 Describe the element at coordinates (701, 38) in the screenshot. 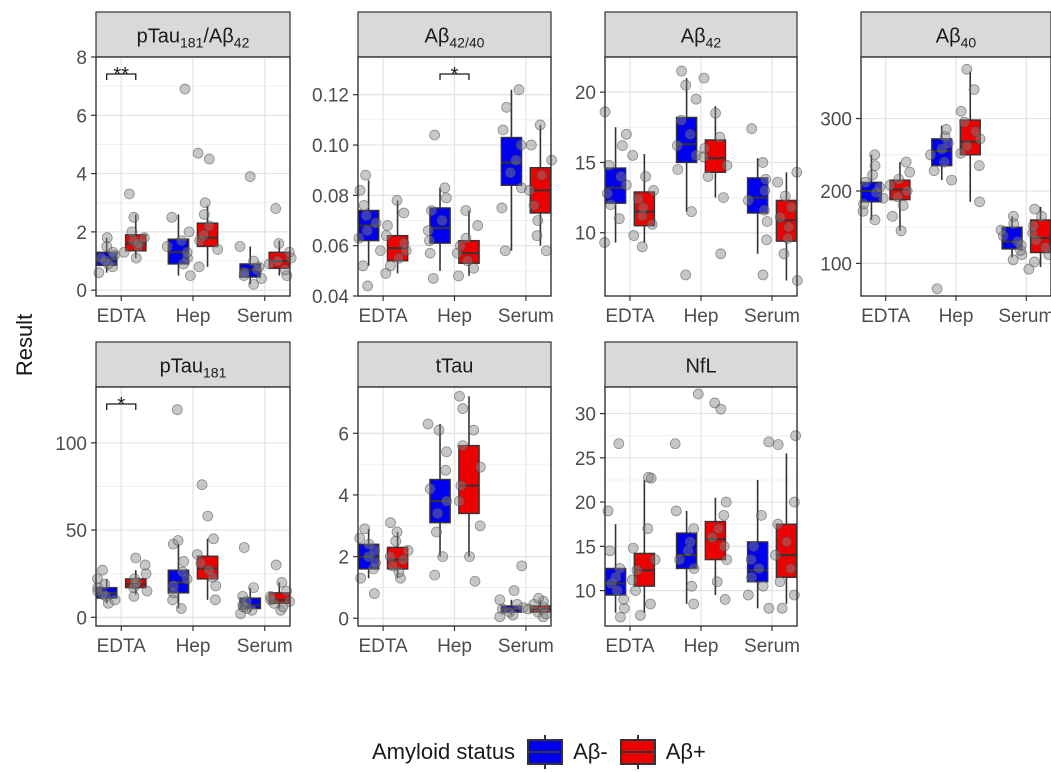

I see `panel-title: Aβ42` at that location.